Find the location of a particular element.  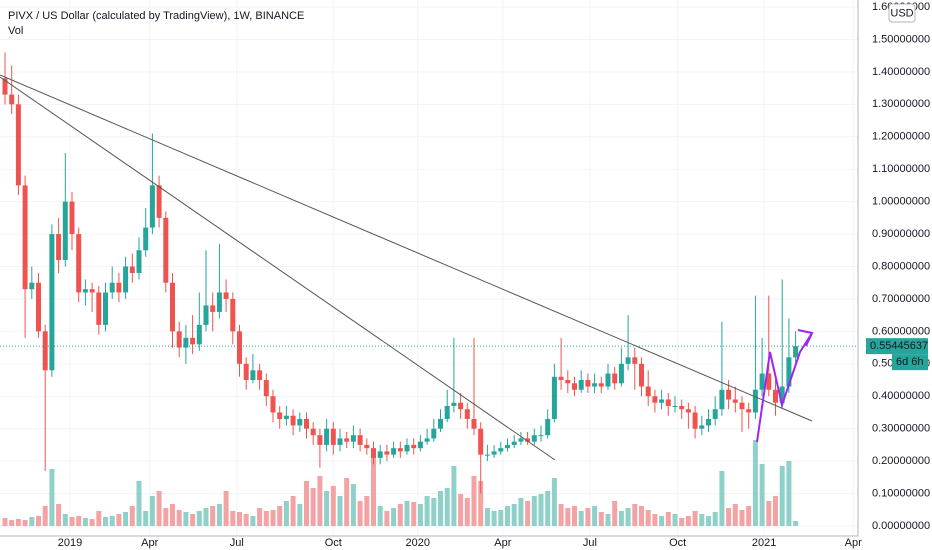

last-price-box is located at coordinates (897, 346).